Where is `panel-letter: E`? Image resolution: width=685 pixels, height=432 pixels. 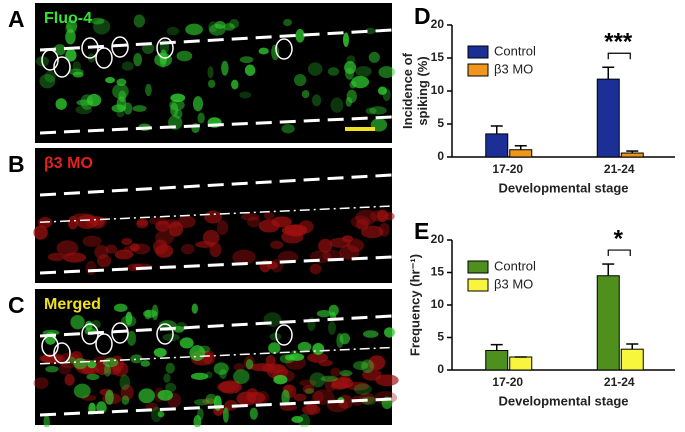
panel-letter: E is located at coordinates (421, 231).